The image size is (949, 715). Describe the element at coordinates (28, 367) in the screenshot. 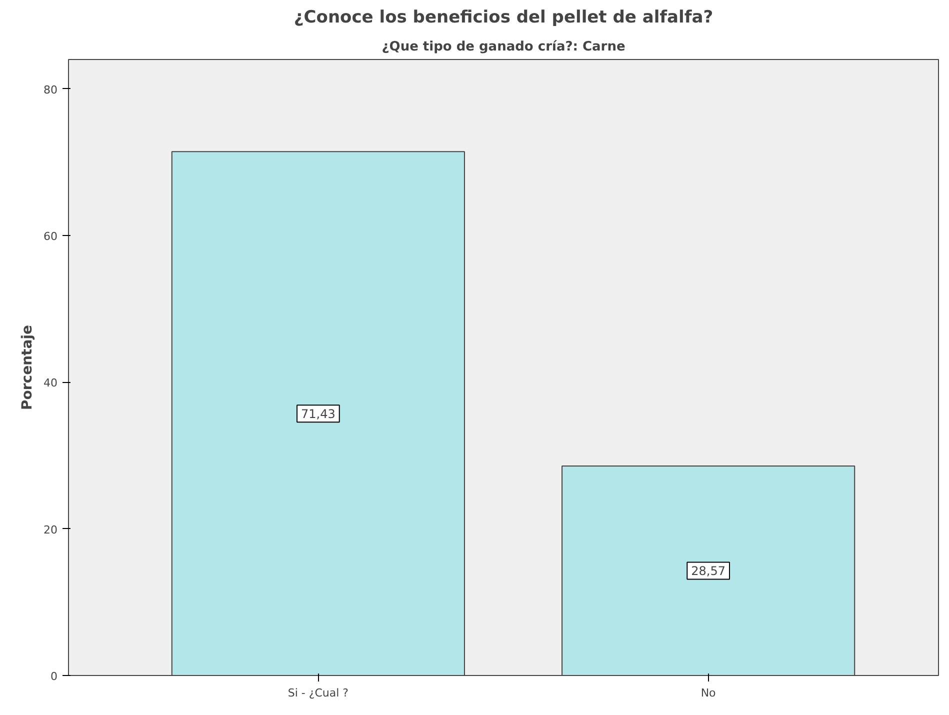

I see `y-axis-title: Porcentaje` at that location.